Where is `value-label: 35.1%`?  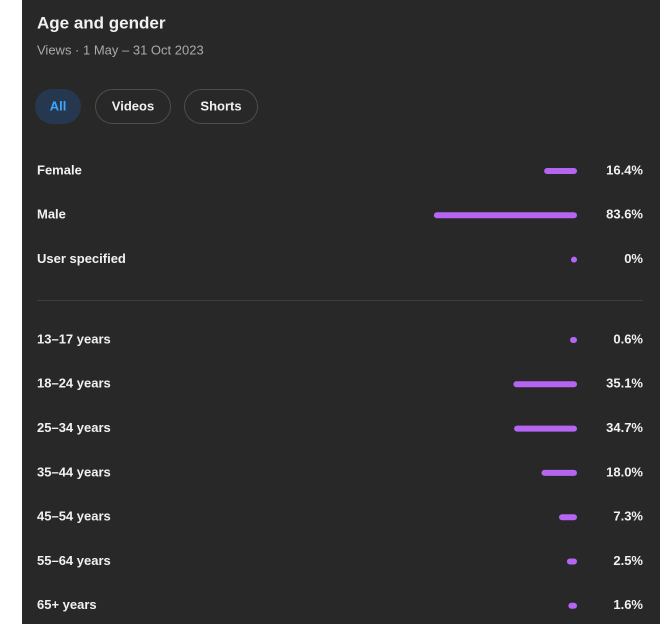 value-label: 35.1% is located at coordinates (624, 383).